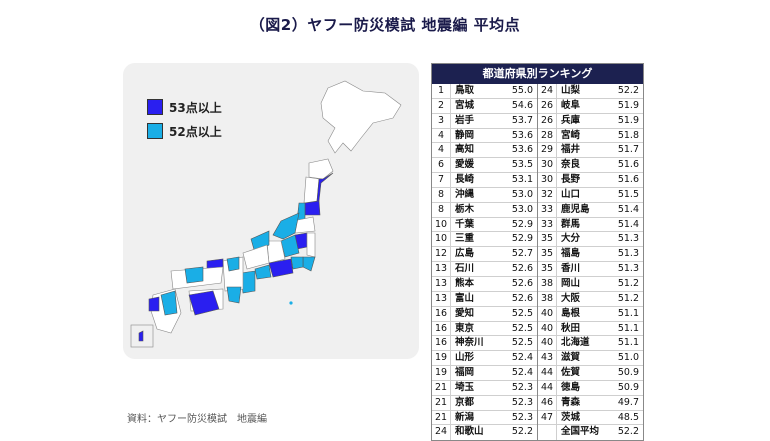 The height and width of the screenshot is (441, 770). What do you see at coordinates (385, 25) in the screenshot?
I see `chart-title: （図2）ヤフー防災模試 地震編 平均点` at bounding box center [385, 25].